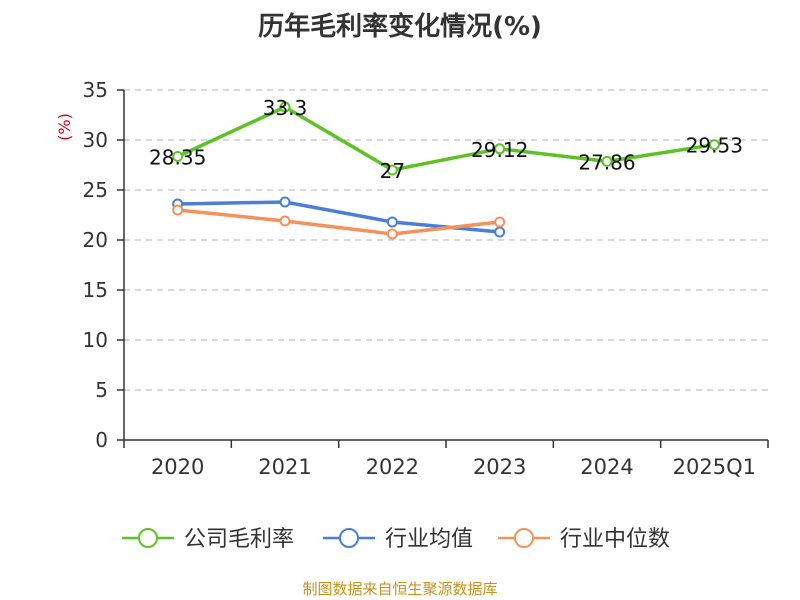  What do you see at coordinates (95, 240) in the screenshot?
I see `y-tick-label-20: 20` at bounding box center [95, 240].